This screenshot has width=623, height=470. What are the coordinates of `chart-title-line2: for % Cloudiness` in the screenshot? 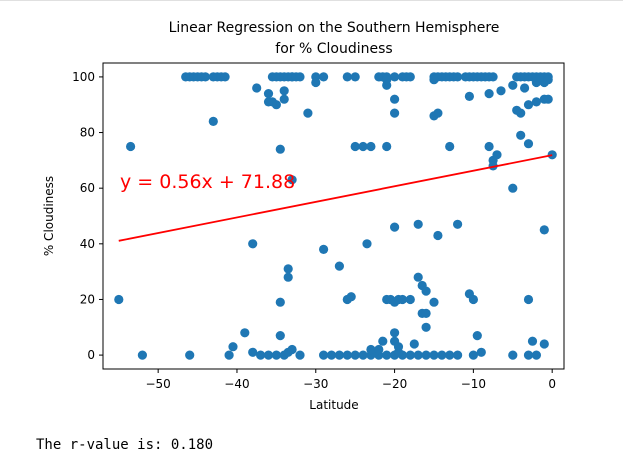 It's located at (333, 49).